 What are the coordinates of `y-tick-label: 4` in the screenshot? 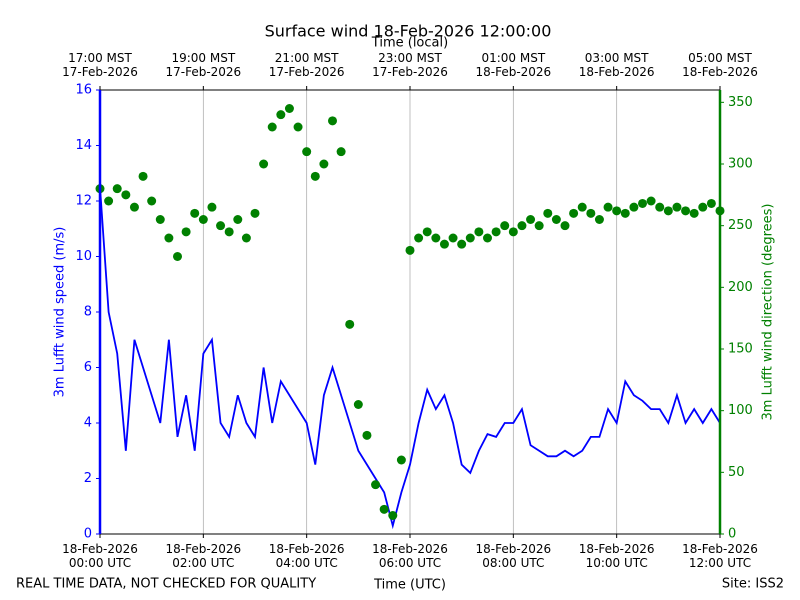 It's located at (88, 423).